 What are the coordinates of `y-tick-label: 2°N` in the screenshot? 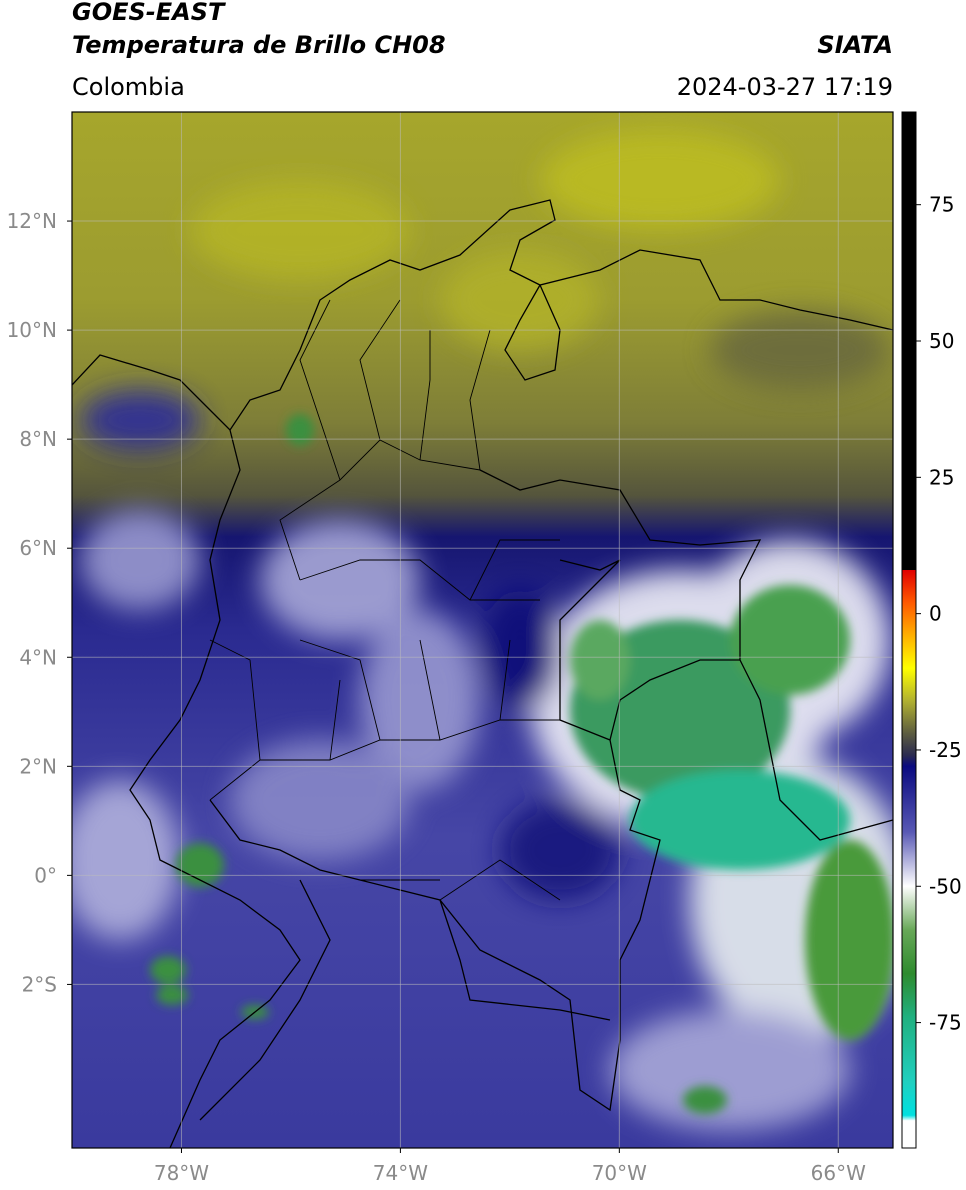 It's located at (38, 766).